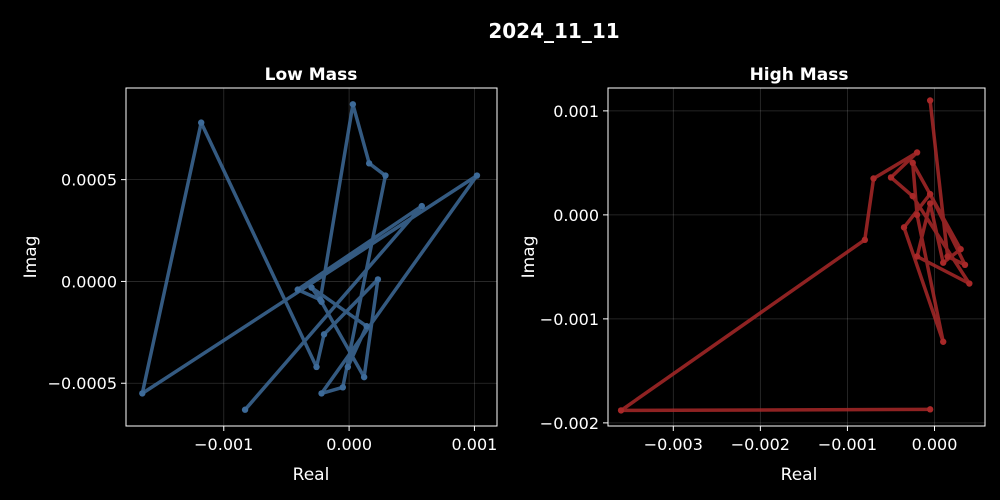  I want to click on low-mass-xtick-label: 0.000, so click(349, 444).